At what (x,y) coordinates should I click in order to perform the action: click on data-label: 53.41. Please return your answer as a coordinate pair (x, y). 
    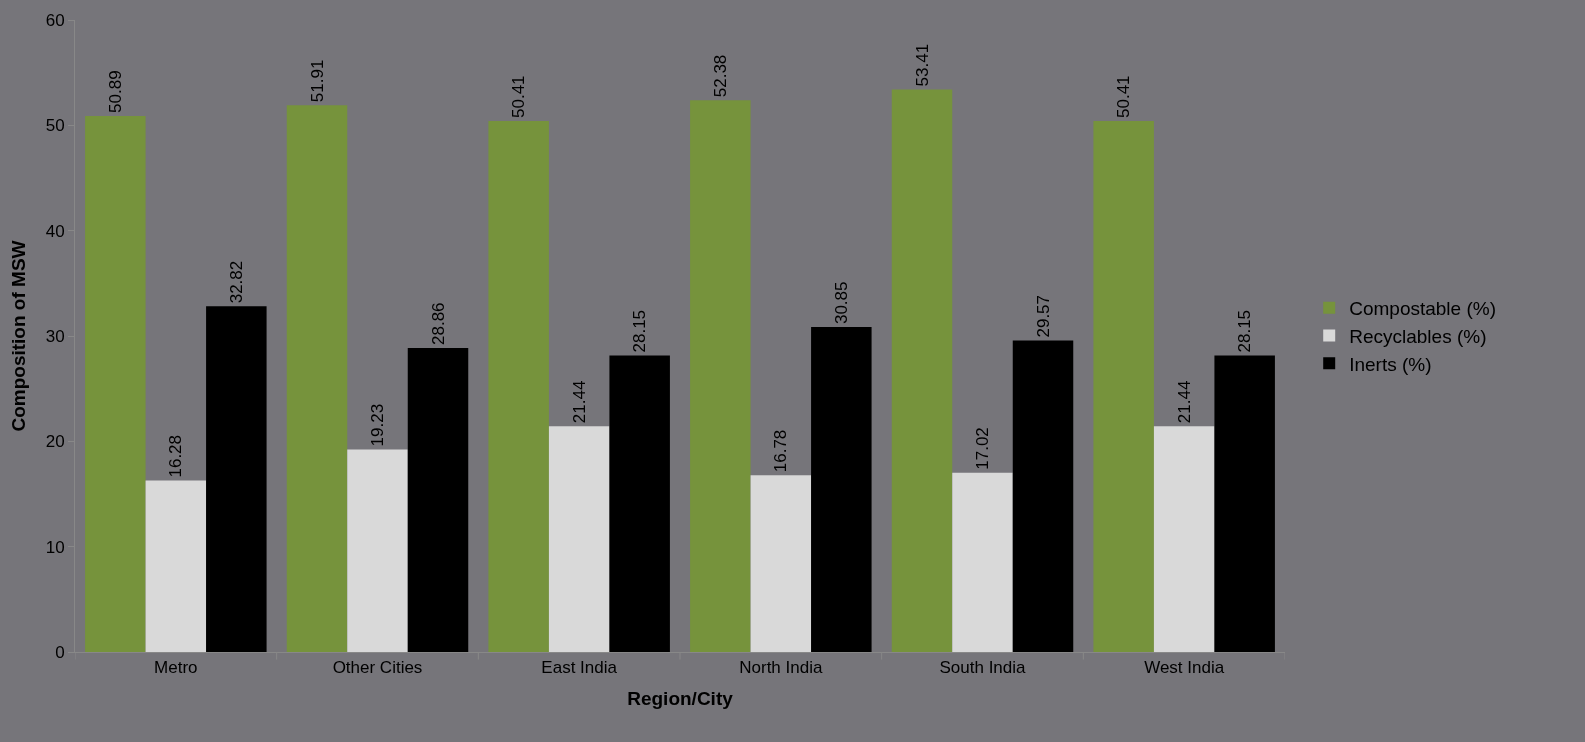
    Looking at the image, I should click on (922, 65).